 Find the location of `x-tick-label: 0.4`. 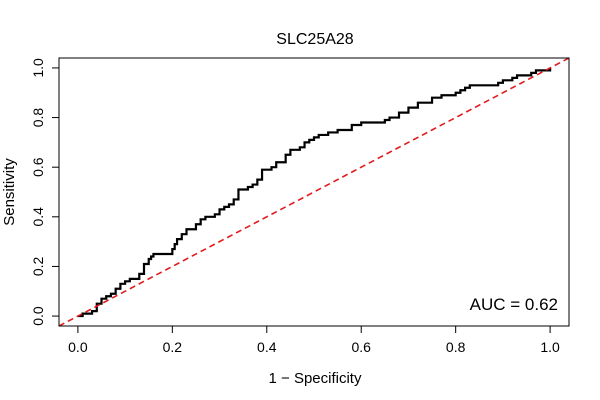

x-tick-label: 0.4 is located at coordinates (267, 347).